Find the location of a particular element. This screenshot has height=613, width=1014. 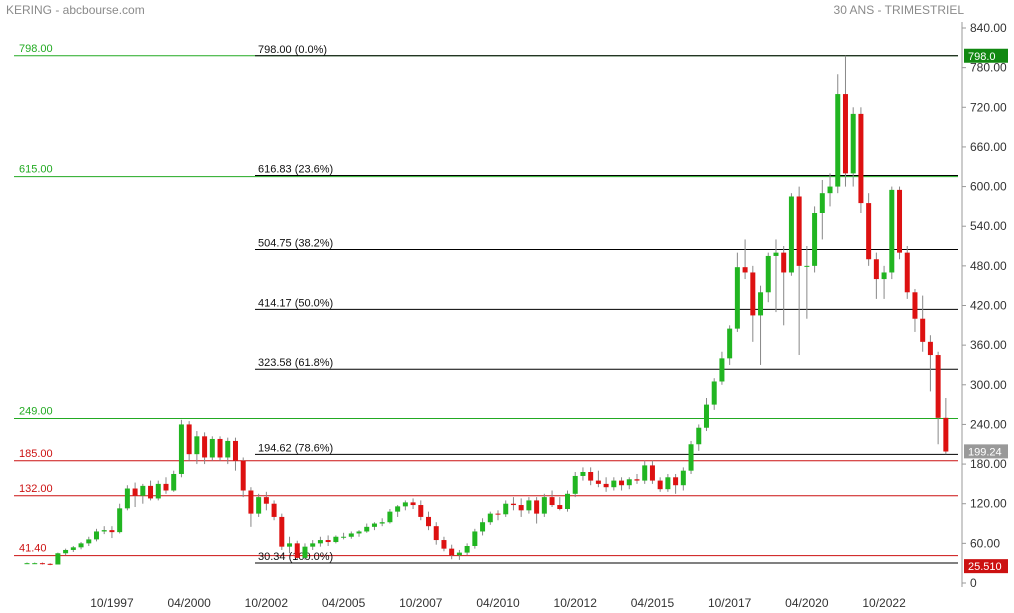

fib-level-label: 194.62 (78.6%) is located at coordinates (295, 448).